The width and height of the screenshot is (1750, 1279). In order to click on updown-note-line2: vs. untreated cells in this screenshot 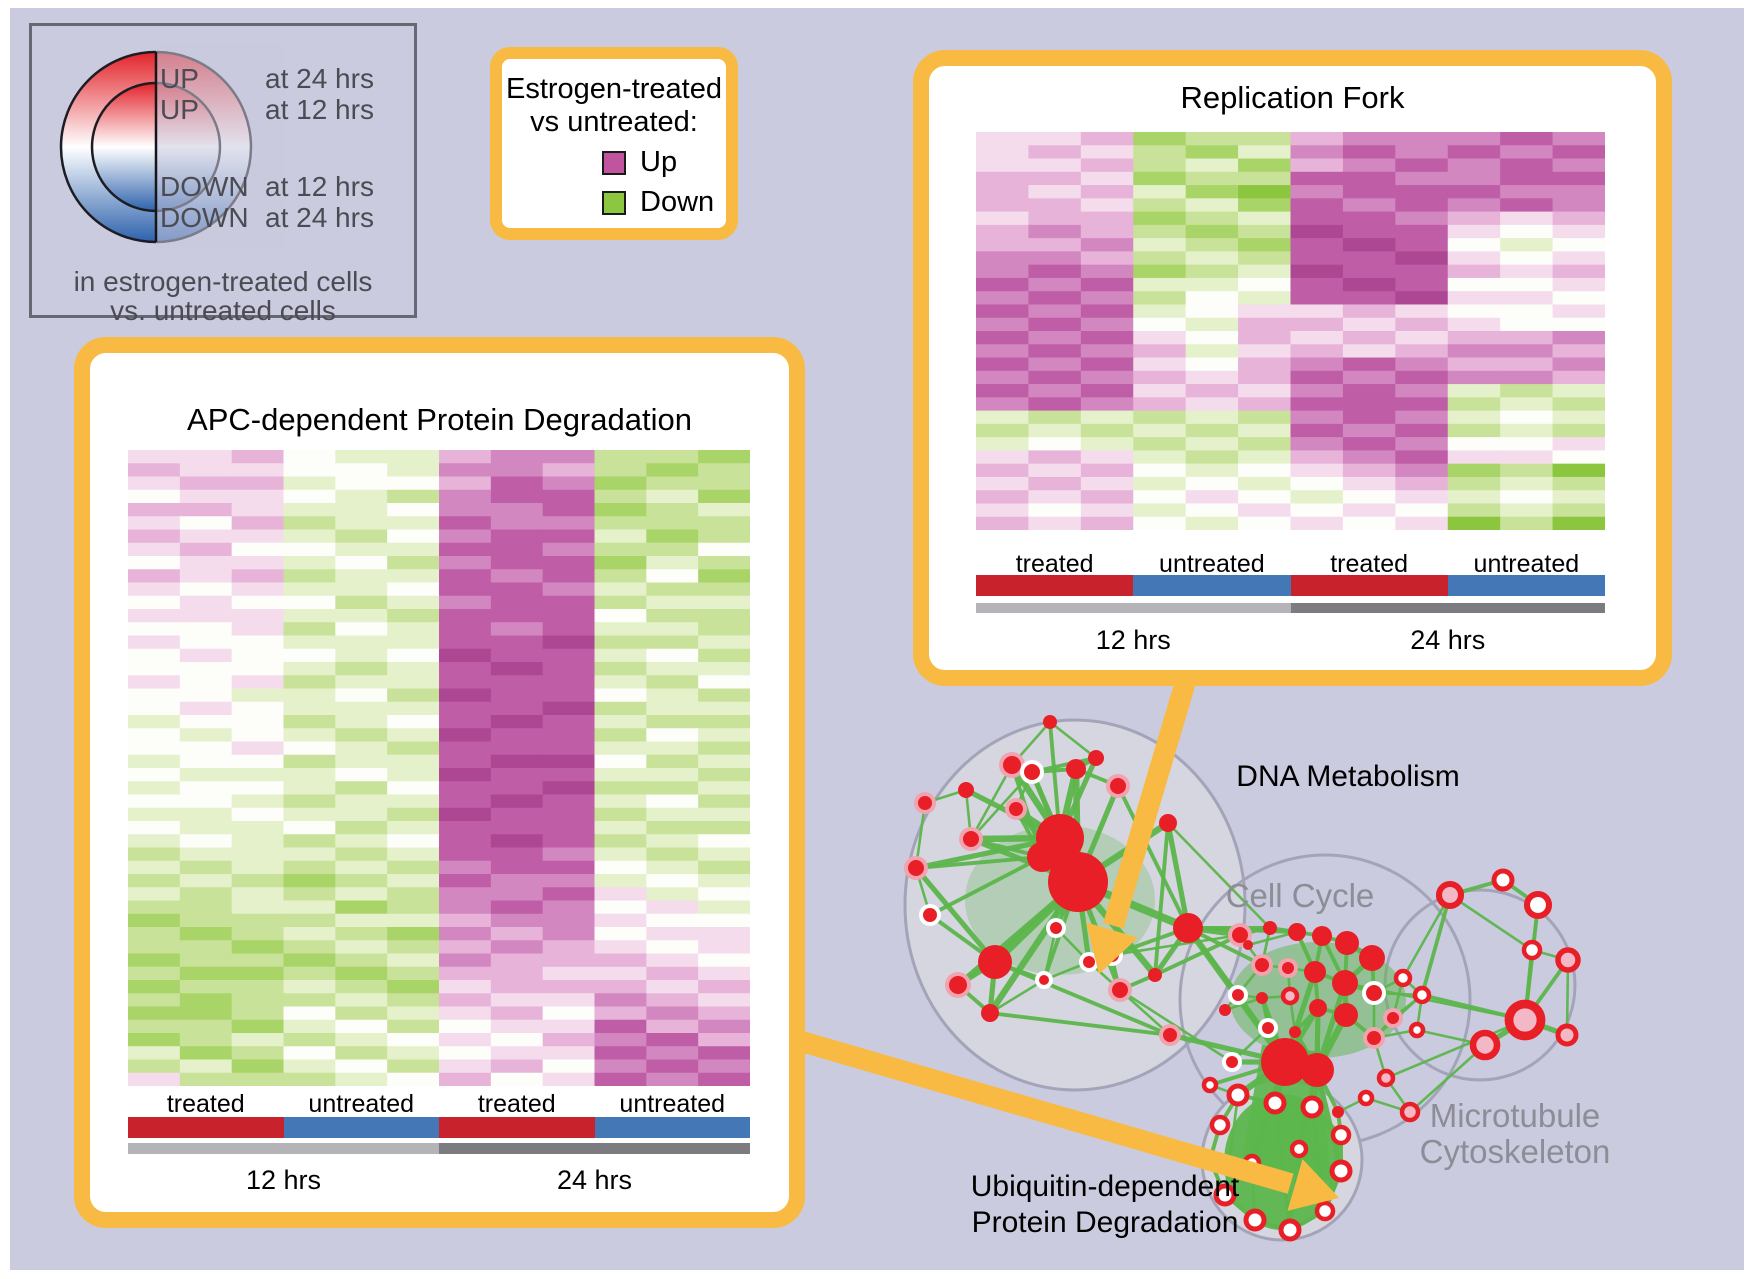, I will do `click(223, 310)`.